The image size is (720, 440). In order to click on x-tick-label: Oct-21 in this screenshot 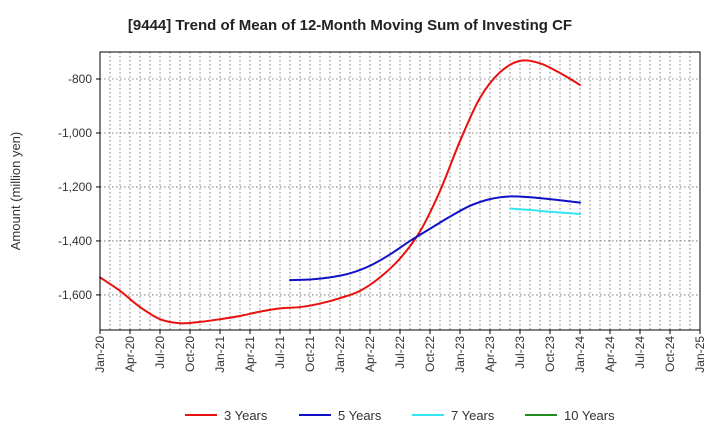, I will do `click(310, 354)`.